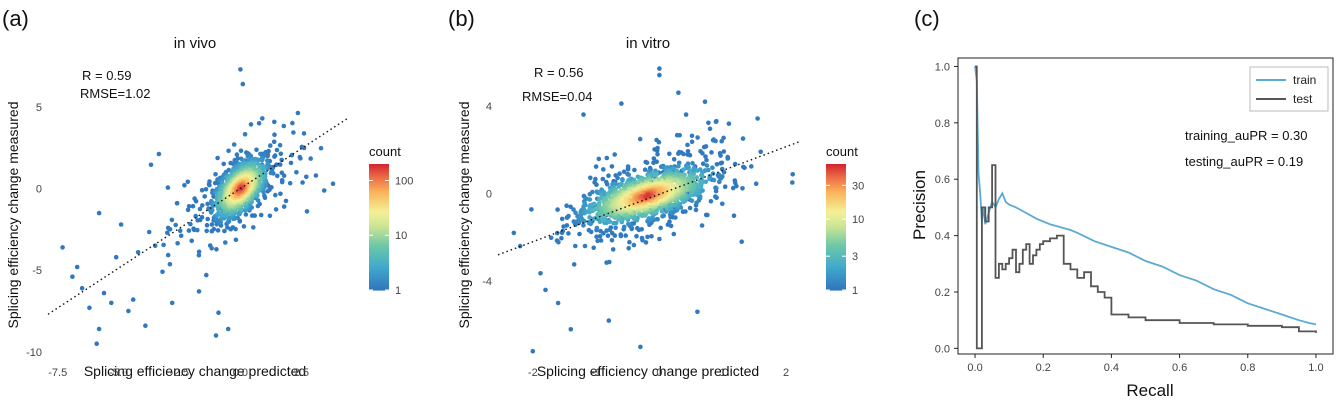  I want to click on x-tick-label-3: 1, so click(723, 373).